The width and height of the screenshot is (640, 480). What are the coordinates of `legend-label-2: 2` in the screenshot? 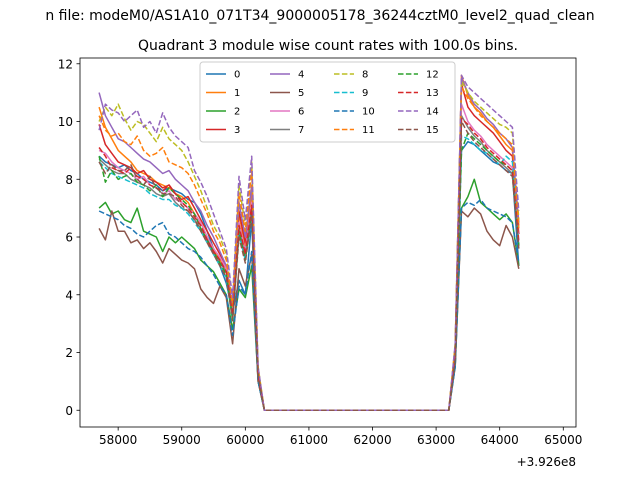 It's located at (237, 112).